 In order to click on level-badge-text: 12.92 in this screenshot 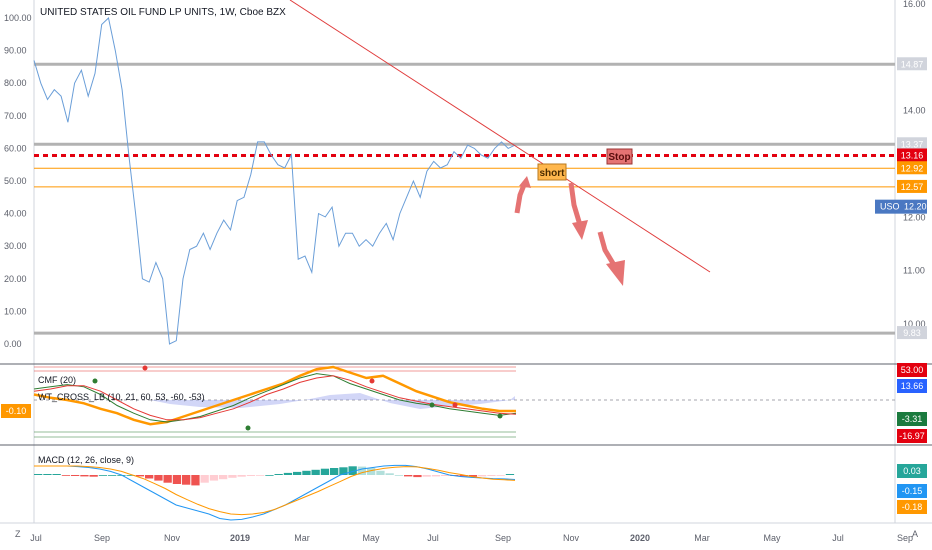, I will do `click(912, 168)`.